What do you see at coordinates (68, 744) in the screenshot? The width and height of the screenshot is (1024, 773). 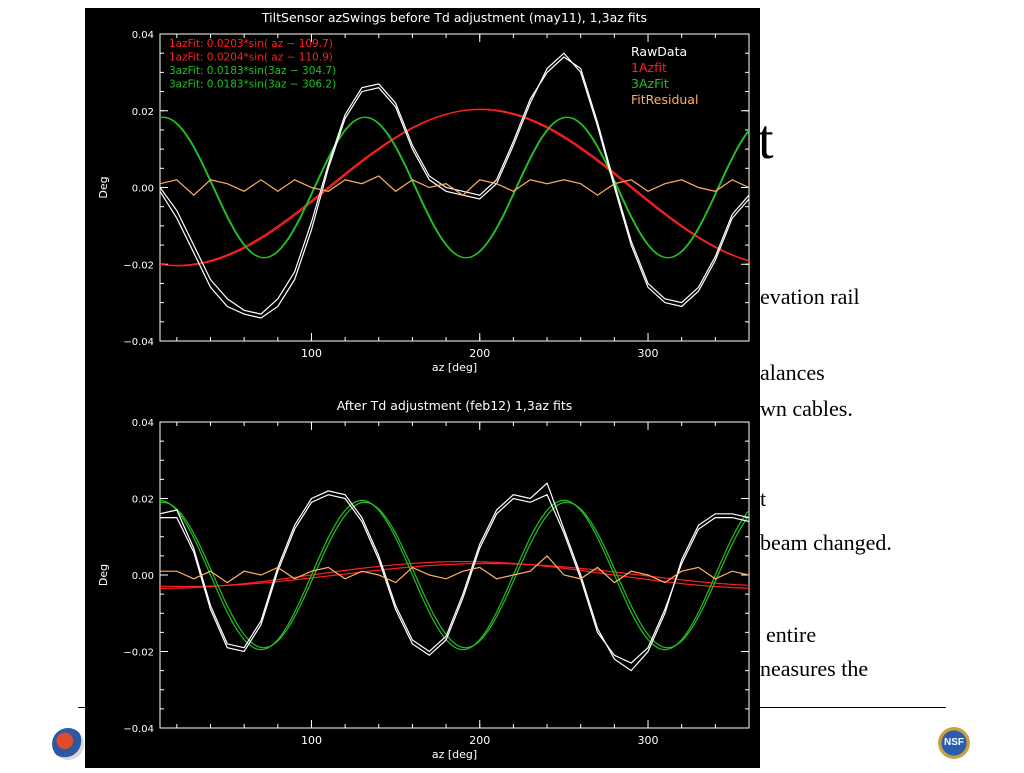 I see `left-logo-icon` at bounding box center [68, 744].